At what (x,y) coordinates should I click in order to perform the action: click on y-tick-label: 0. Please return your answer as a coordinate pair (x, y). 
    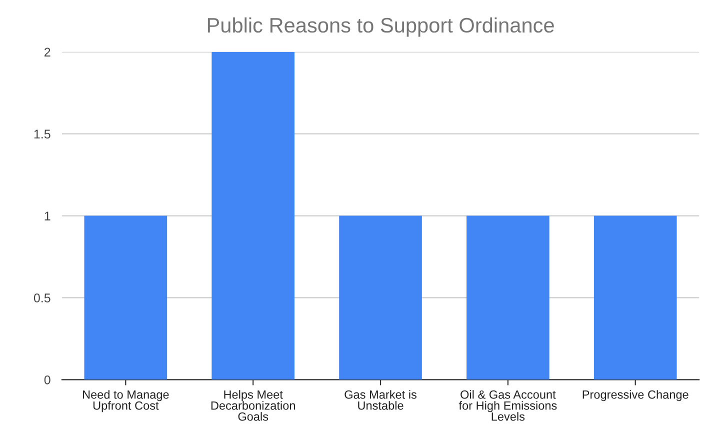
    Looking at the image, I should click on (47, 379).